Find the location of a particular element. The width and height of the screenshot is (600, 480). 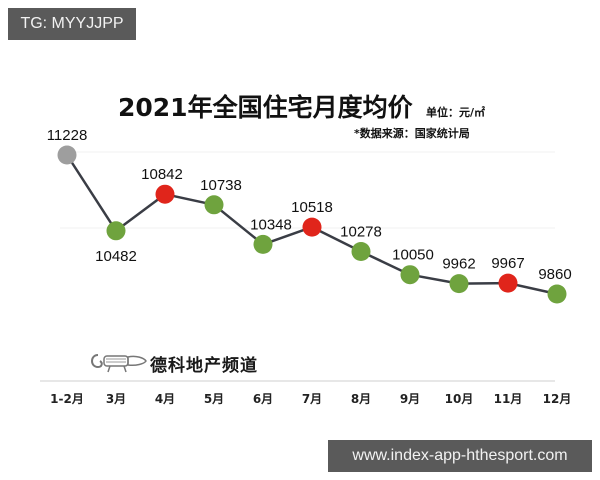

lizard-logo-icon is located at coordinates (118, 364).